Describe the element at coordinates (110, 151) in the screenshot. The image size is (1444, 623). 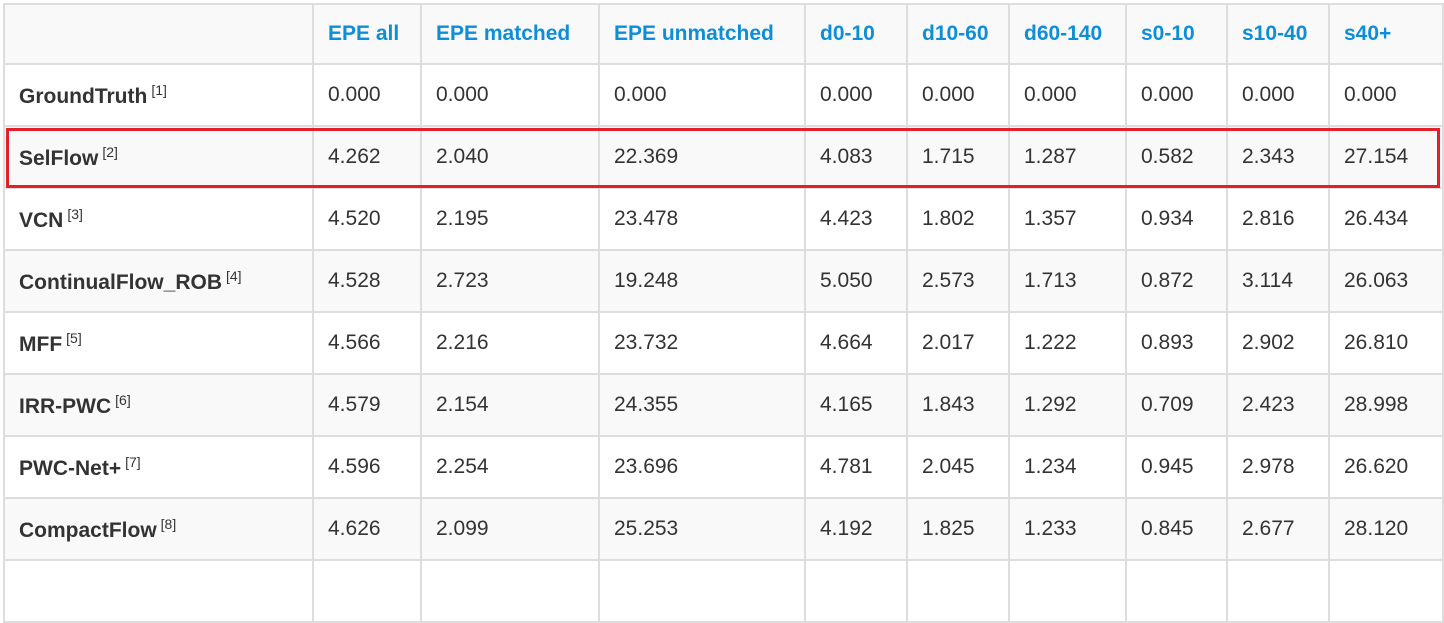
I see `reference-link: [2]` at that location.